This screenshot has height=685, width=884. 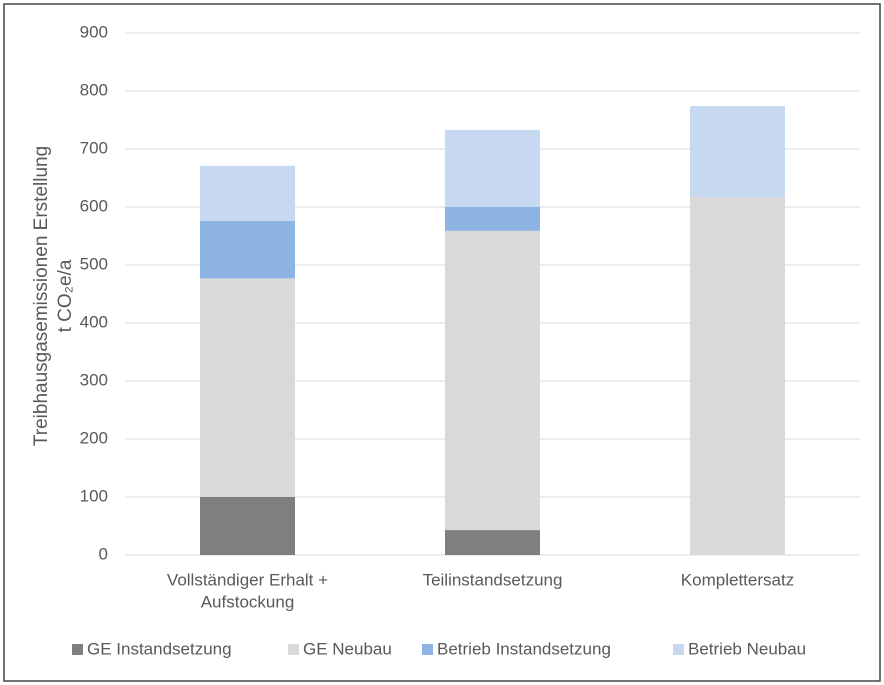 What do you see at coordinates (247, 579) in the screenshot?
I see `x-tick-label: Vollständiger Erhalt +` at bounding box center [247, 579].